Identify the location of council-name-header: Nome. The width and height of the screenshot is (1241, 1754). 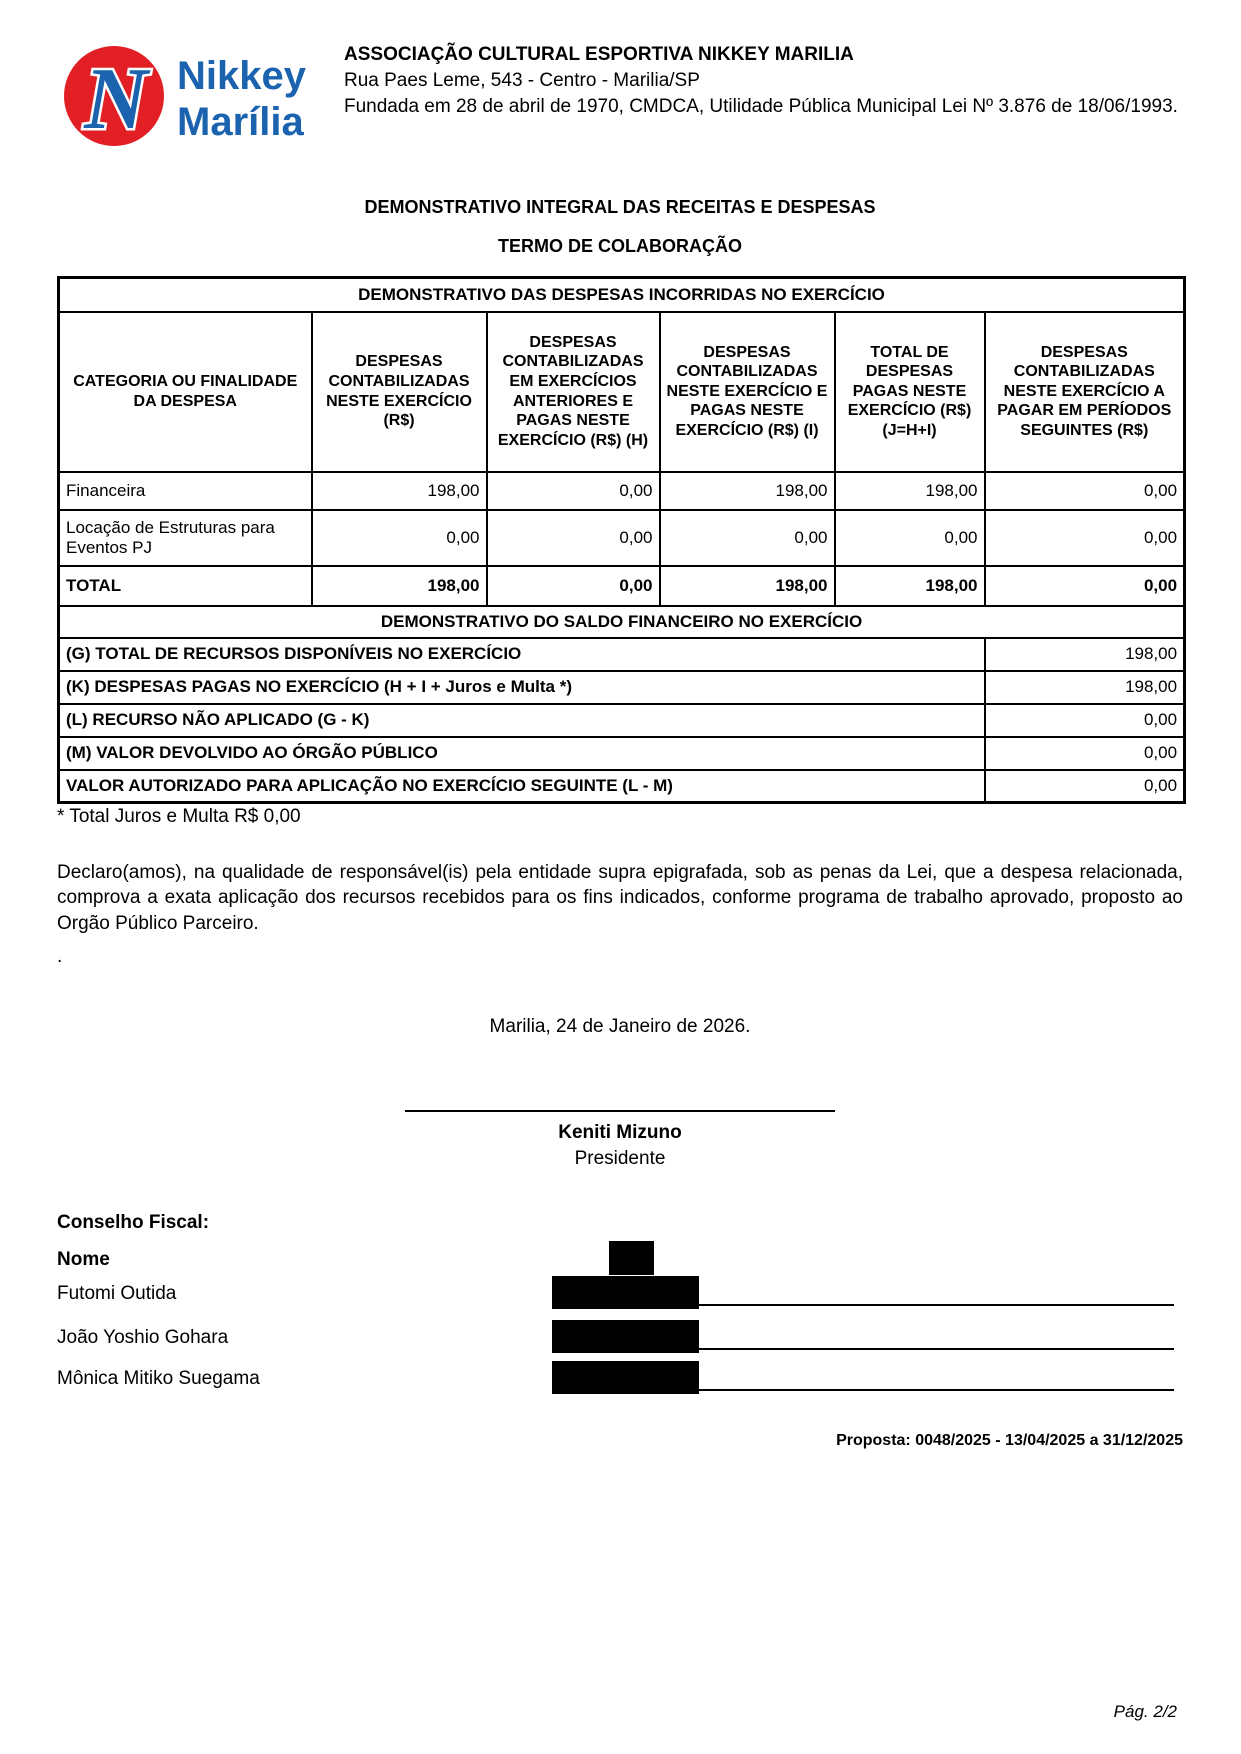
(83, 1259).